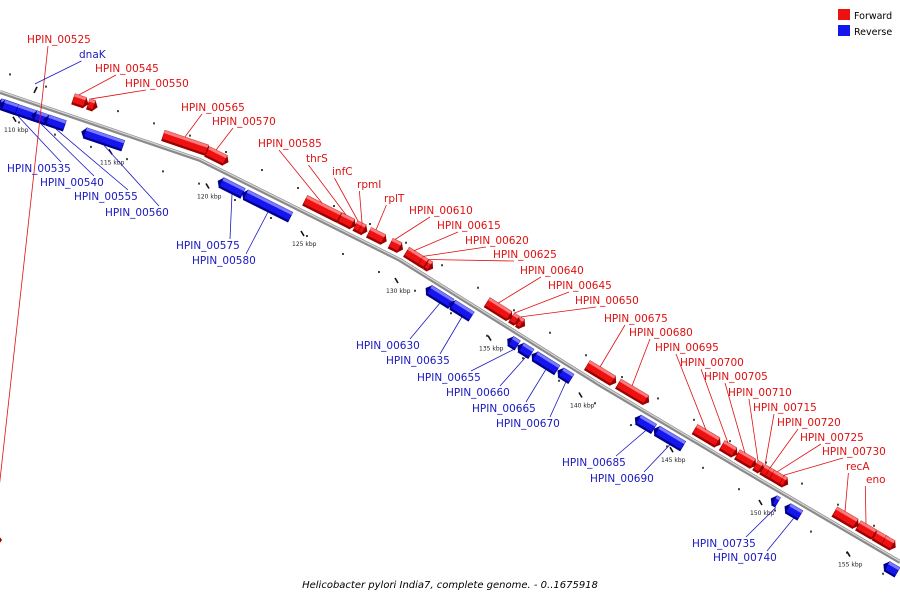  Describe the element at coordinates (478, 393) in the screenshot. I see `gene-label-hpin-00660: HPIN_00660` at that location.